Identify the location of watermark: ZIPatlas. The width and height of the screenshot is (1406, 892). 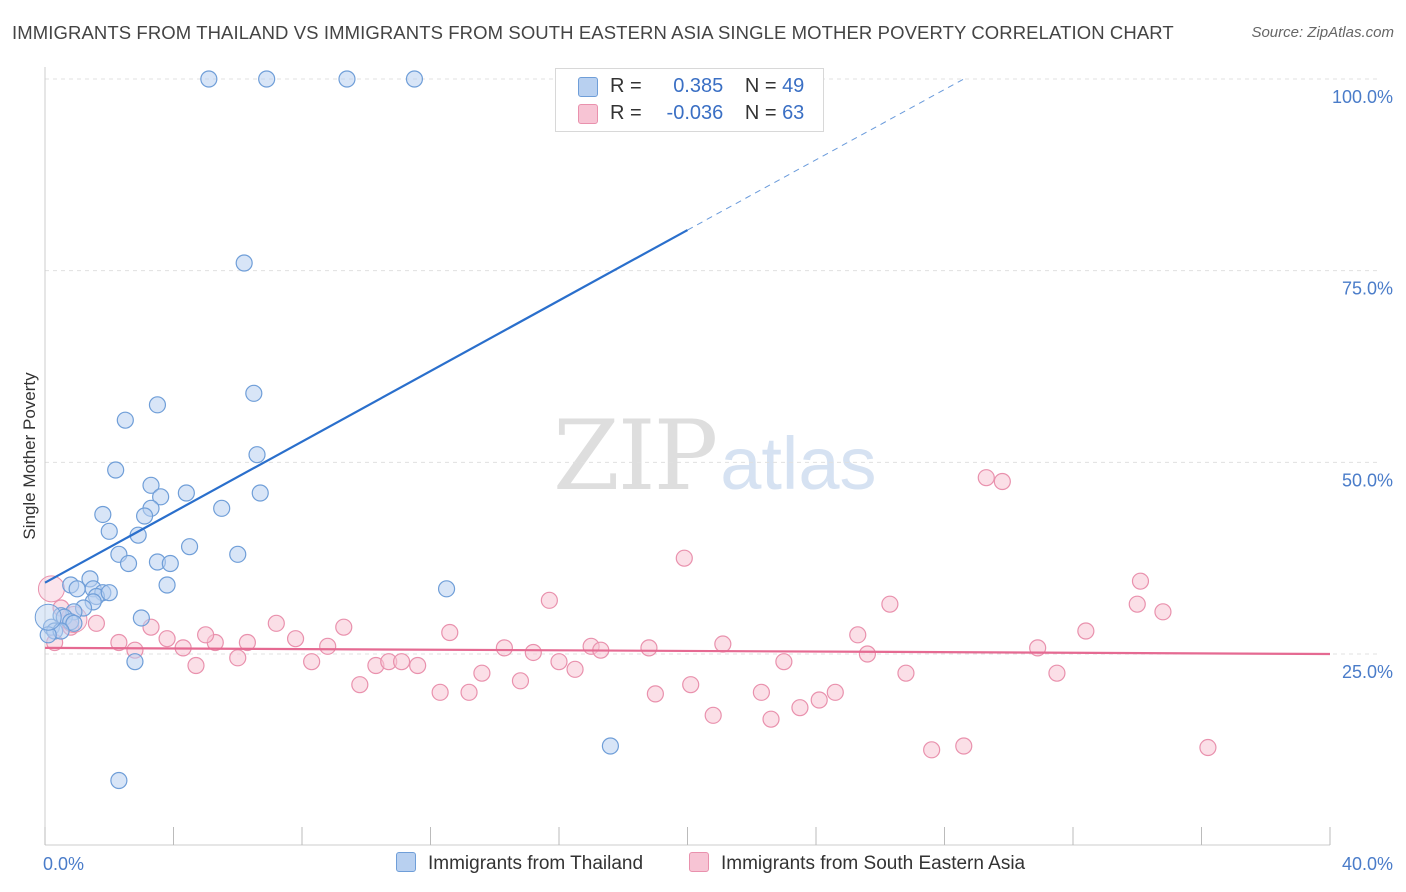
(715, 456).